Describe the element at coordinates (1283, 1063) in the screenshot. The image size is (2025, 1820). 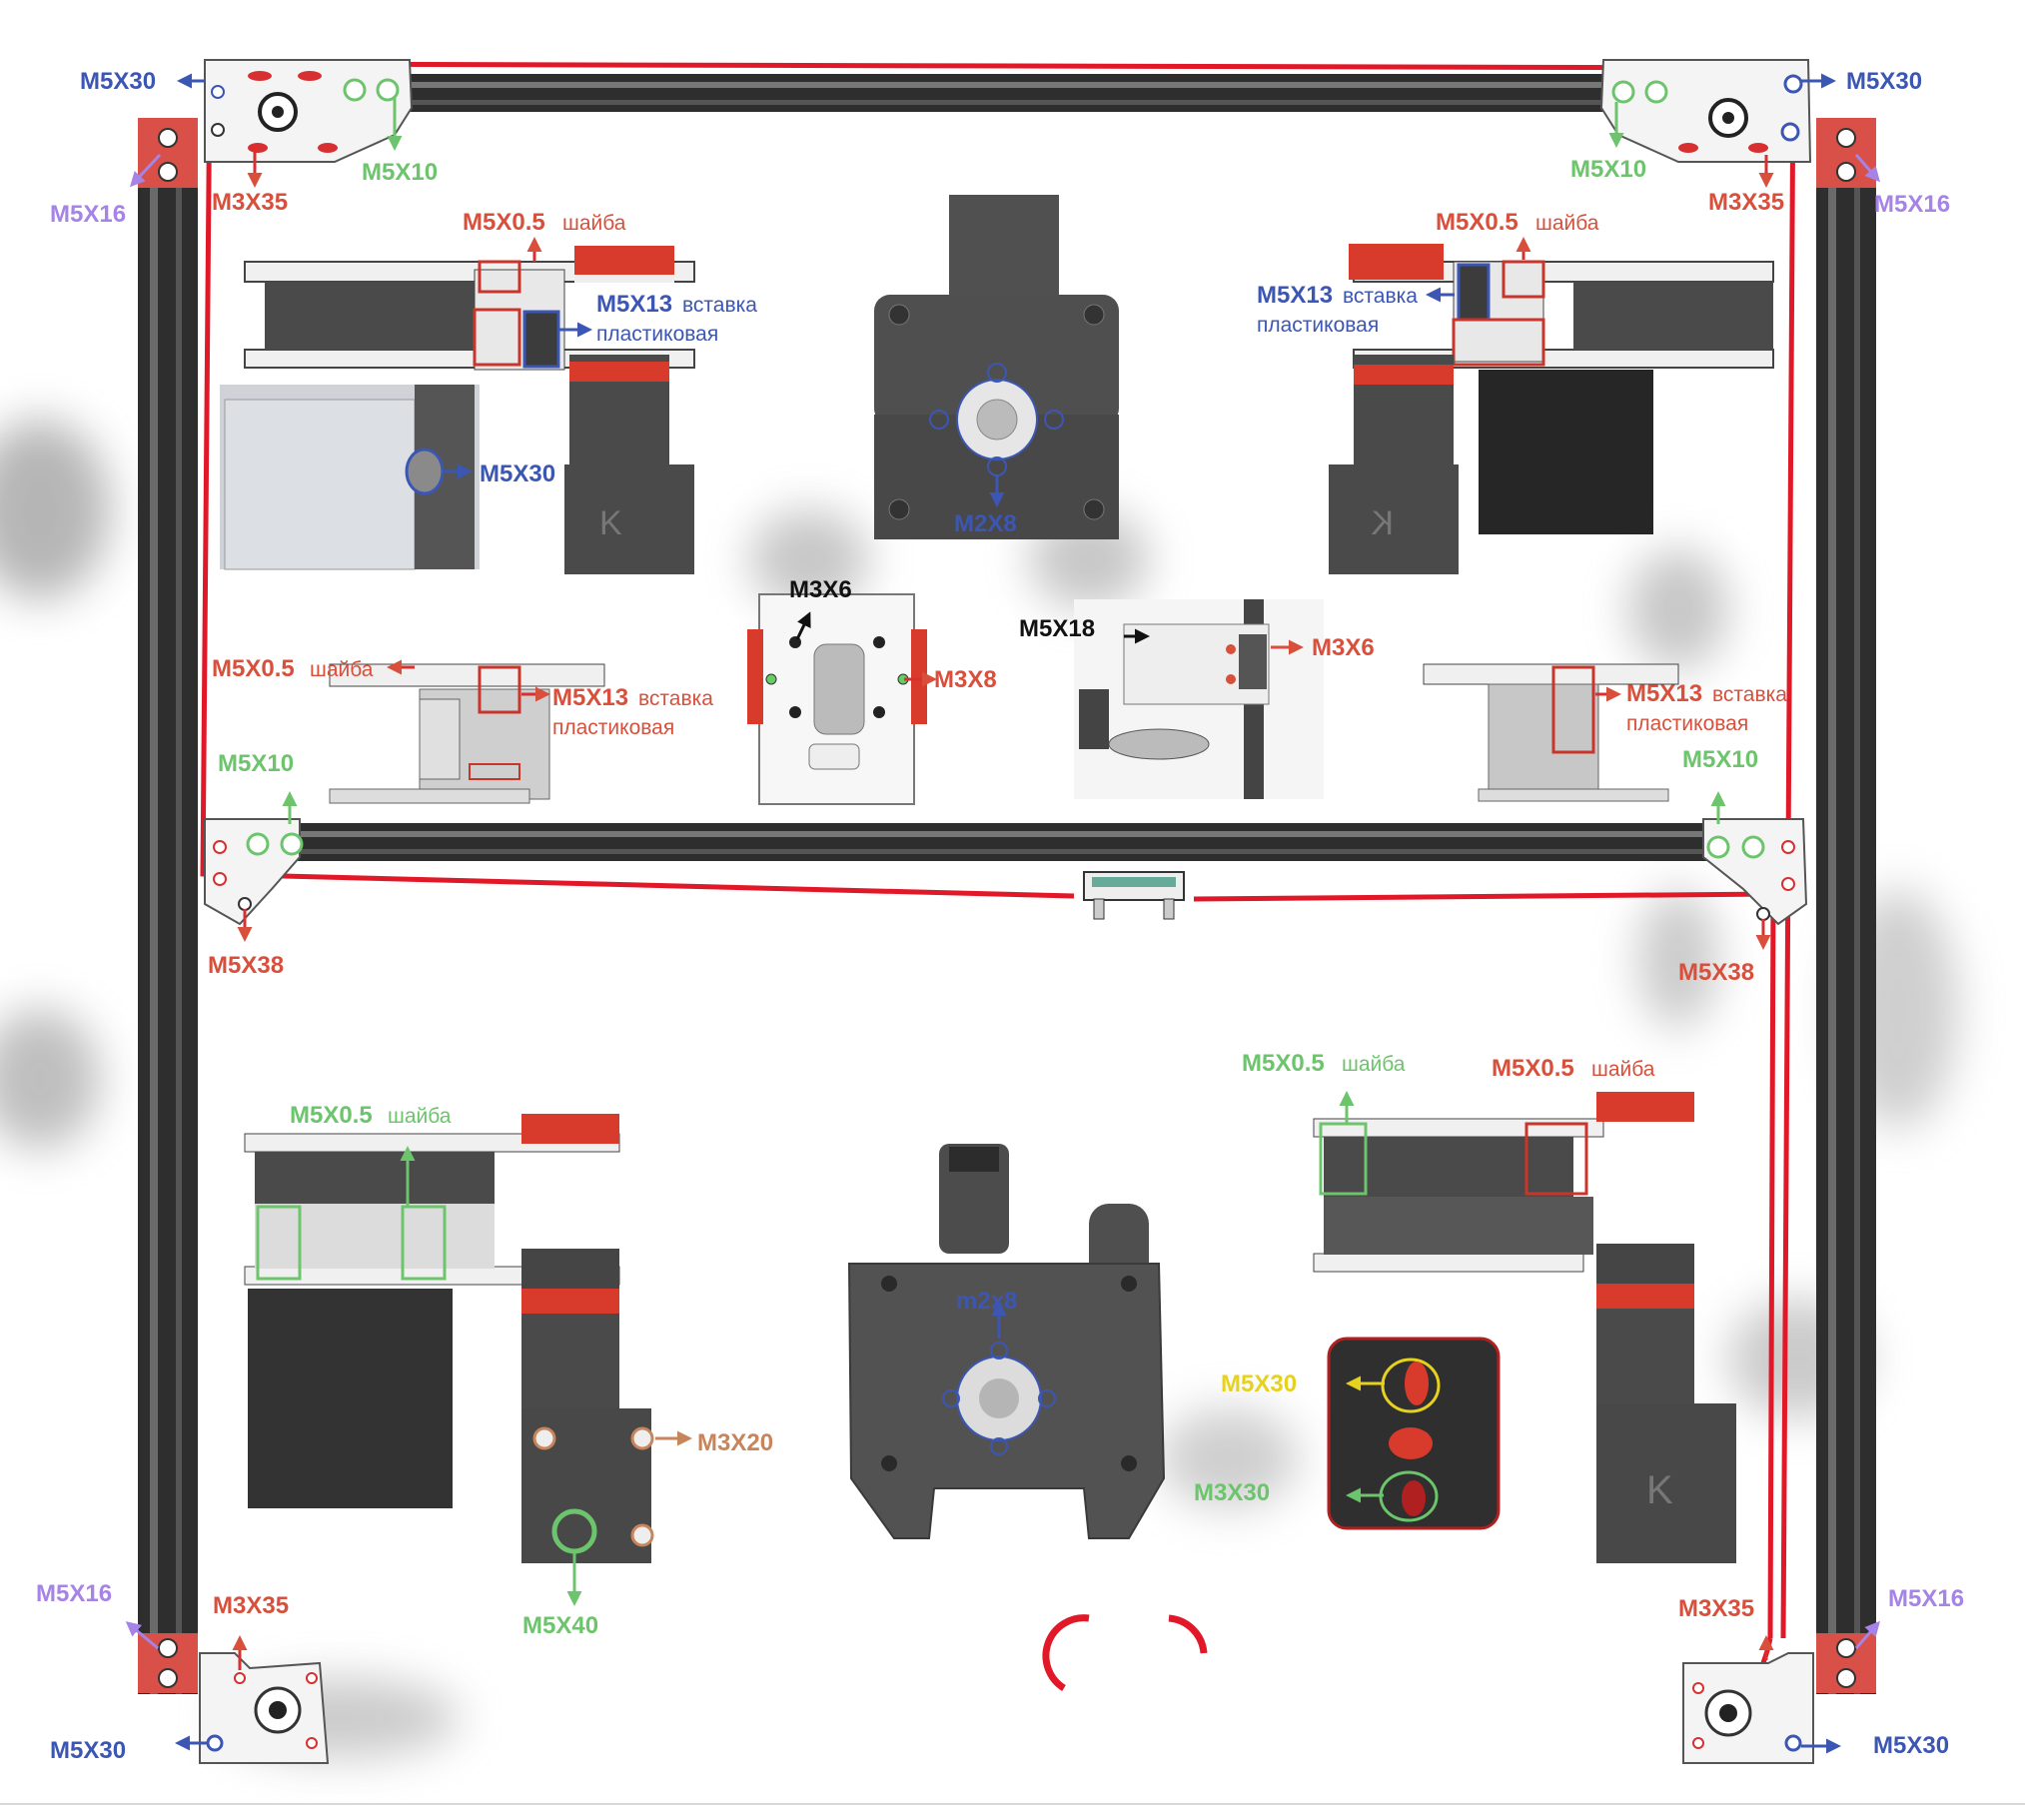
I see `label-j-washer-green-code: M5X0.5` at that location.